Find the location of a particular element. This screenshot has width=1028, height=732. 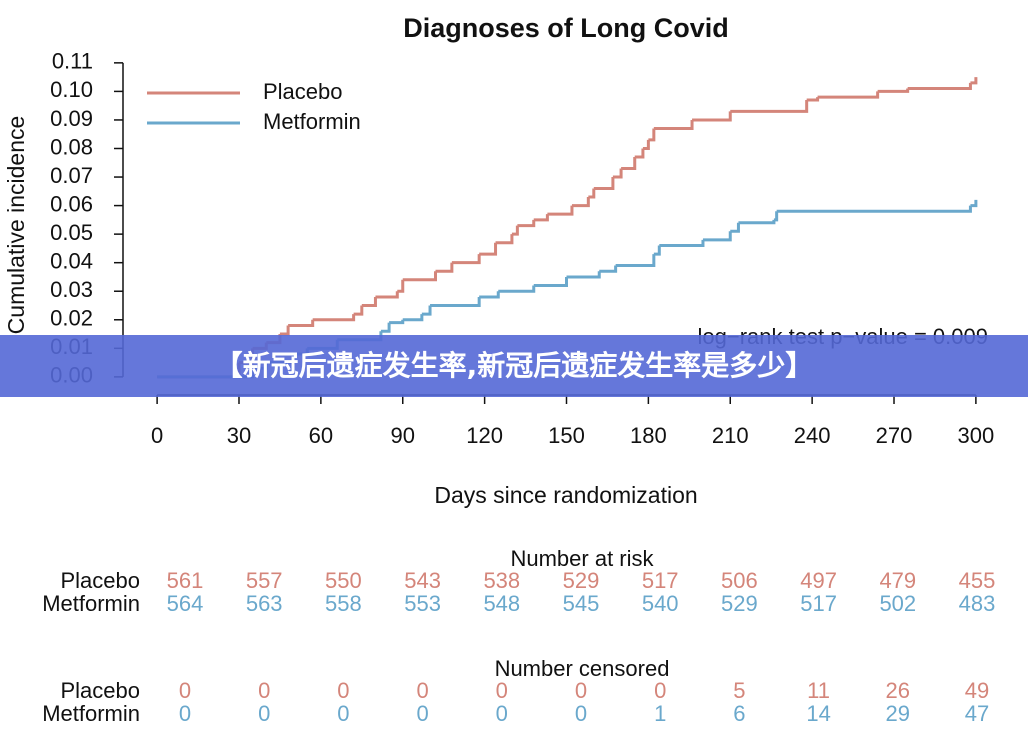

y-tick-label: 0.09 is located at coordinates (71, 118).